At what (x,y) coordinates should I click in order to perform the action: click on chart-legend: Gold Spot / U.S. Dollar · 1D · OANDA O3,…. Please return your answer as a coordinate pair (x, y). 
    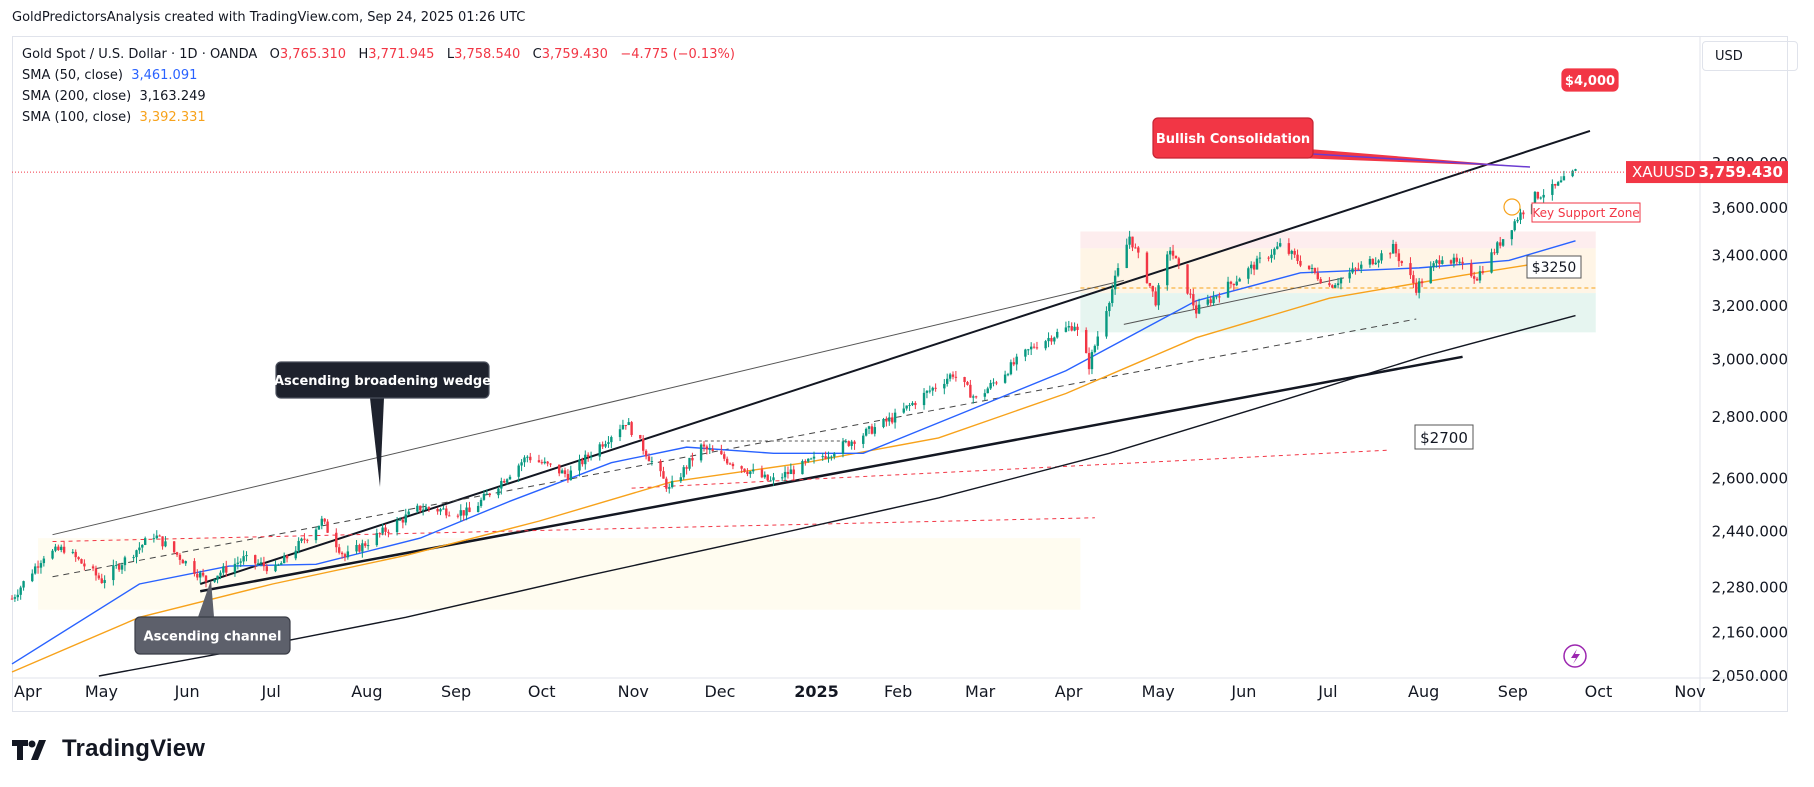
    Looking at the image, I should click on (378, 86).